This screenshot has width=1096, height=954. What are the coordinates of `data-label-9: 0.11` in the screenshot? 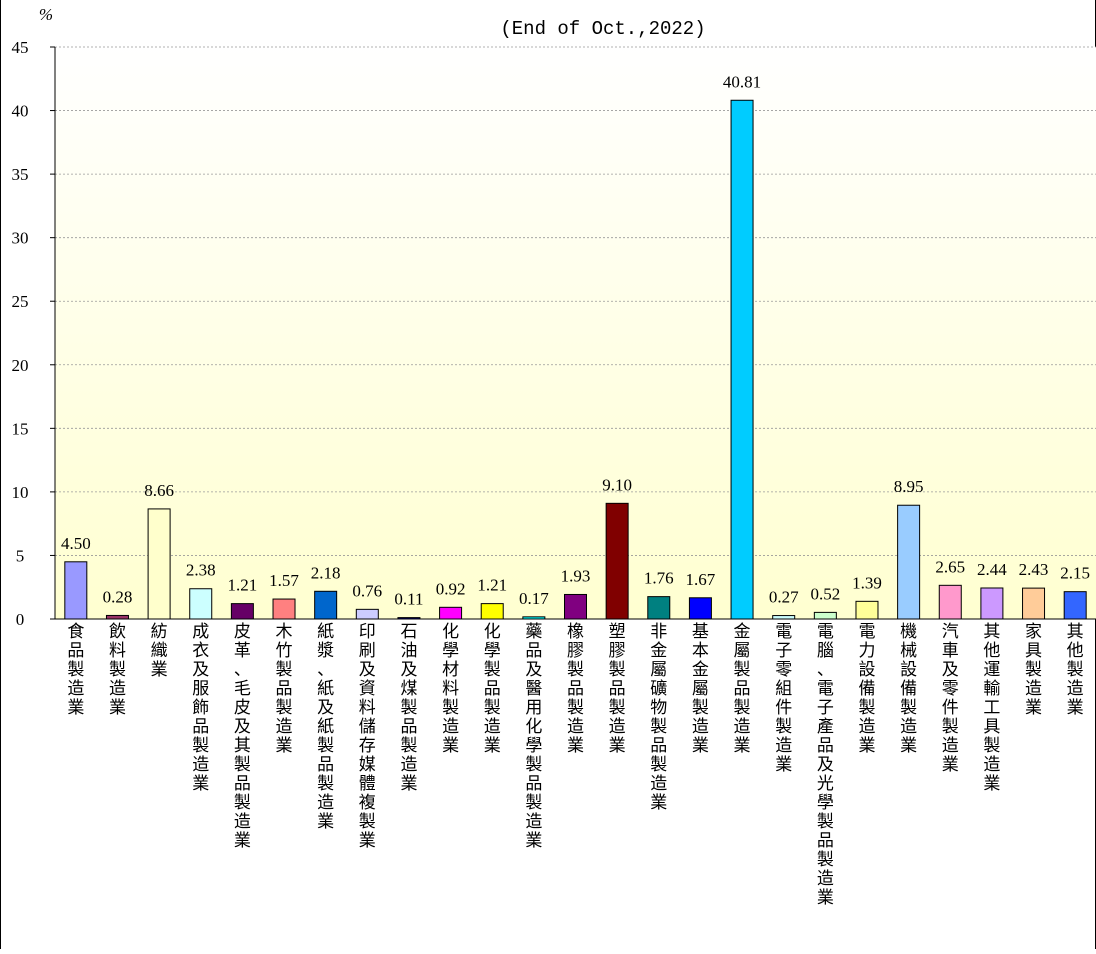 It's located at (408, 599).